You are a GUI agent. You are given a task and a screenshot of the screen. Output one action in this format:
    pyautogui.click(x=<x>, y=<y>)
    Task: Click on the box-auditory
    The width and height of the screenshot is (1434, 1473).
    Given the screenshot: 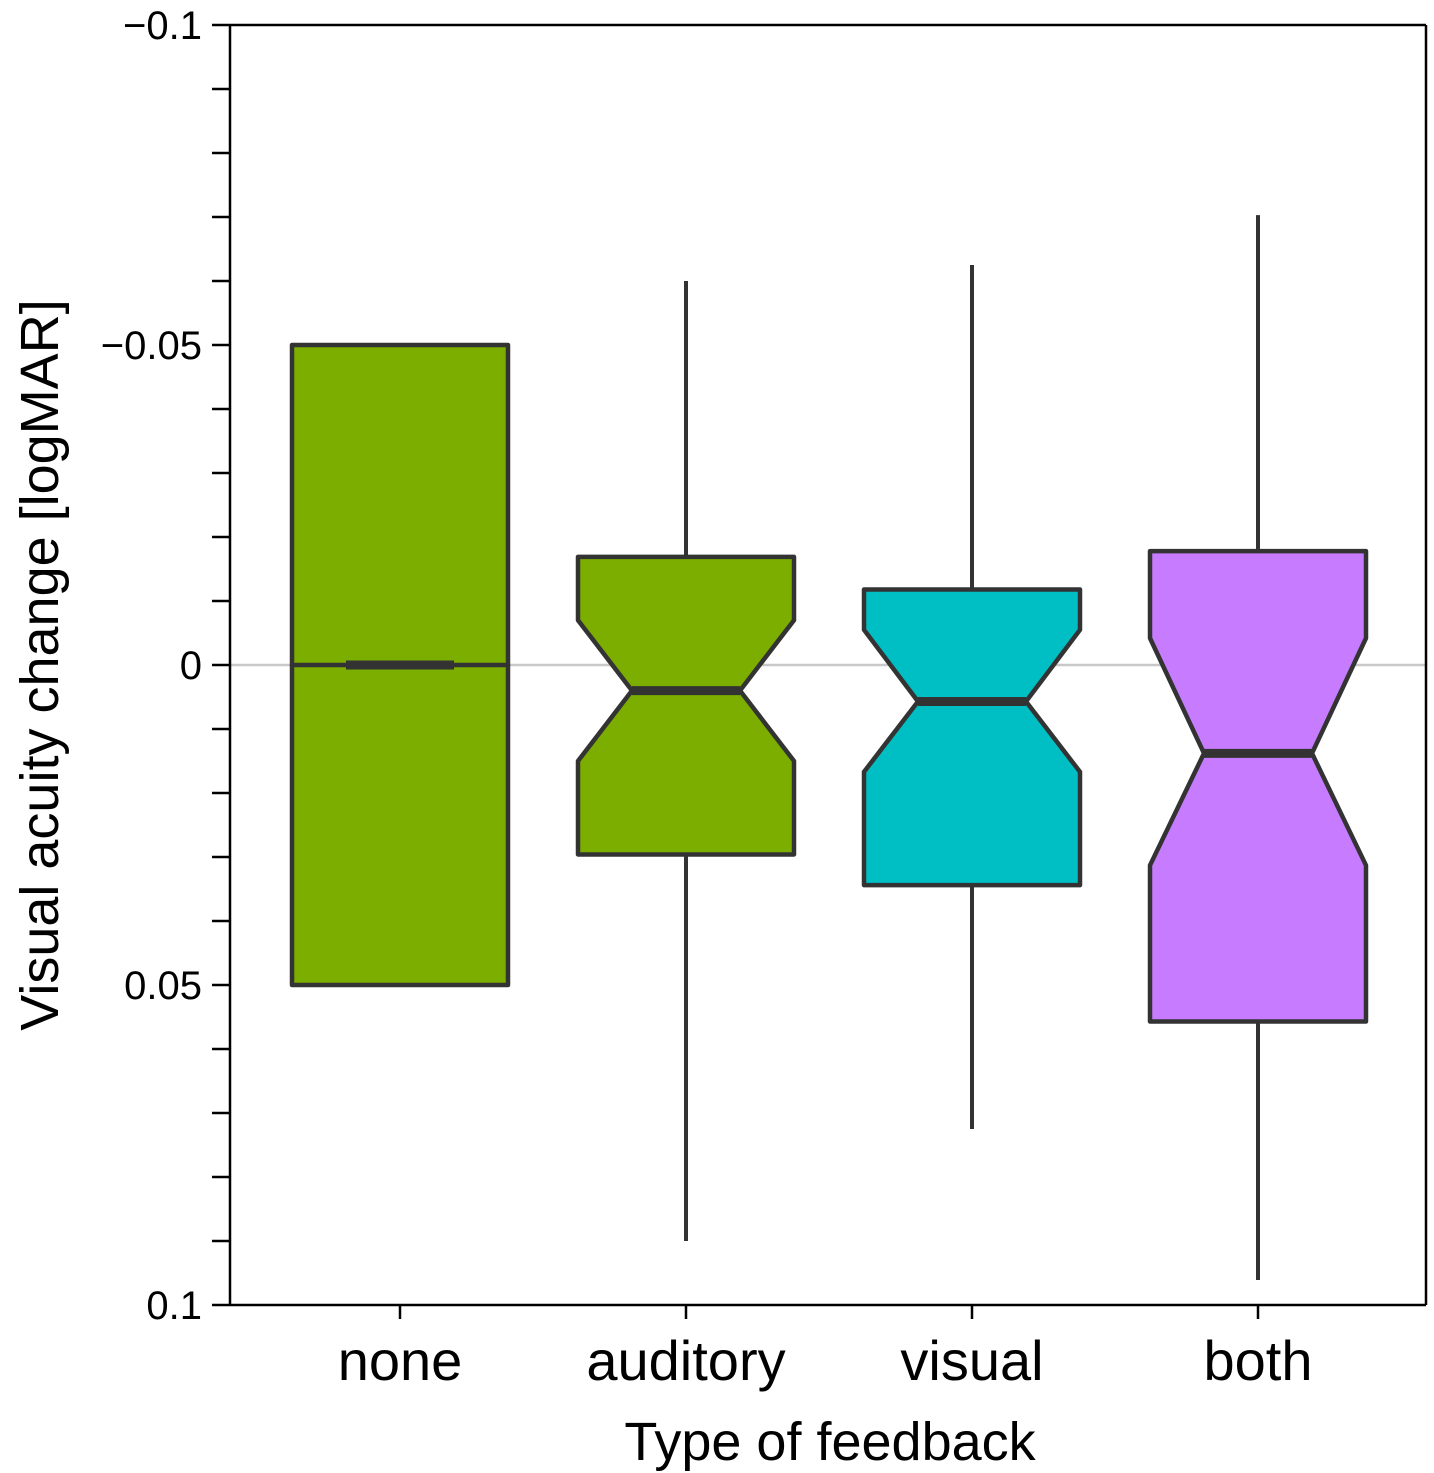 What is the action you would take?
    pyautogui.click(x=686, y=761)
    